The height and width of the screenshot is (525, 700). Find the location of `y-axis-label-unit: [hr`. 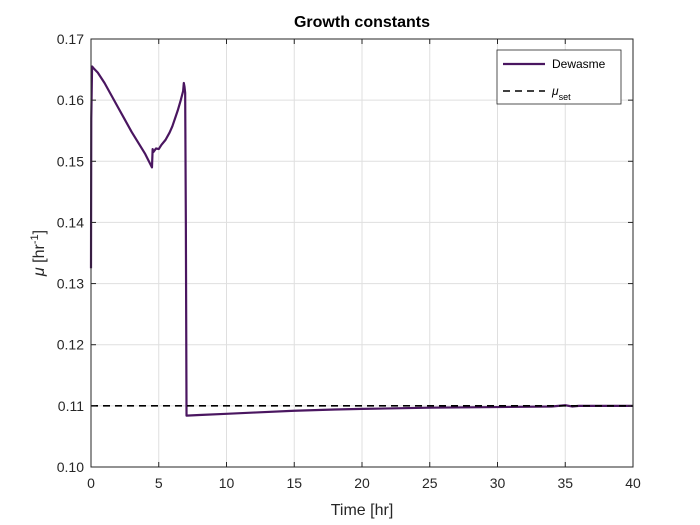

y-axis-label-unit: [hr is located at coordinates (39, 256).